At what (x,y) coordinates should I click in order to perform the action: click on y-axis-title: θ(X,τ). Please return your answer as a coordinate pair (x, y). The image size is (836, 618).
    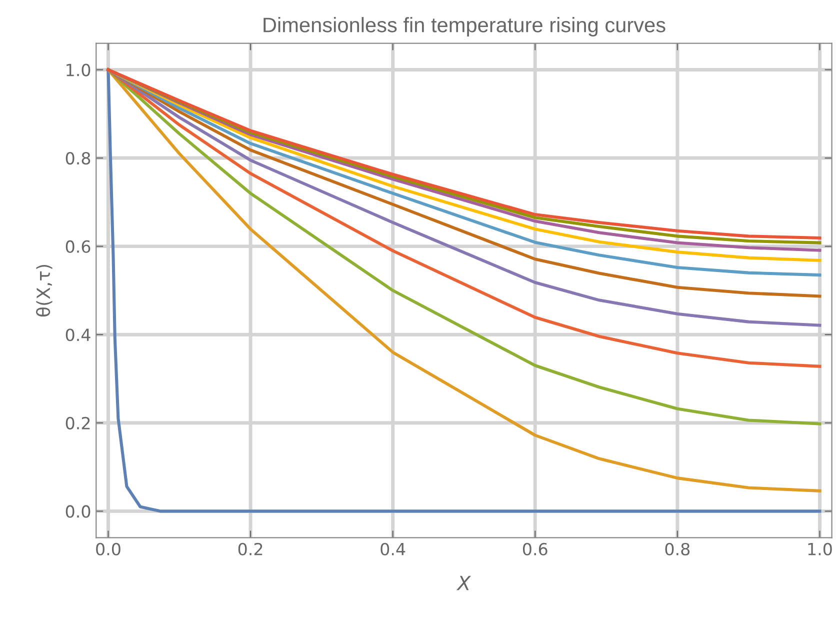
    Looking at the image, I should click on (44, 290).